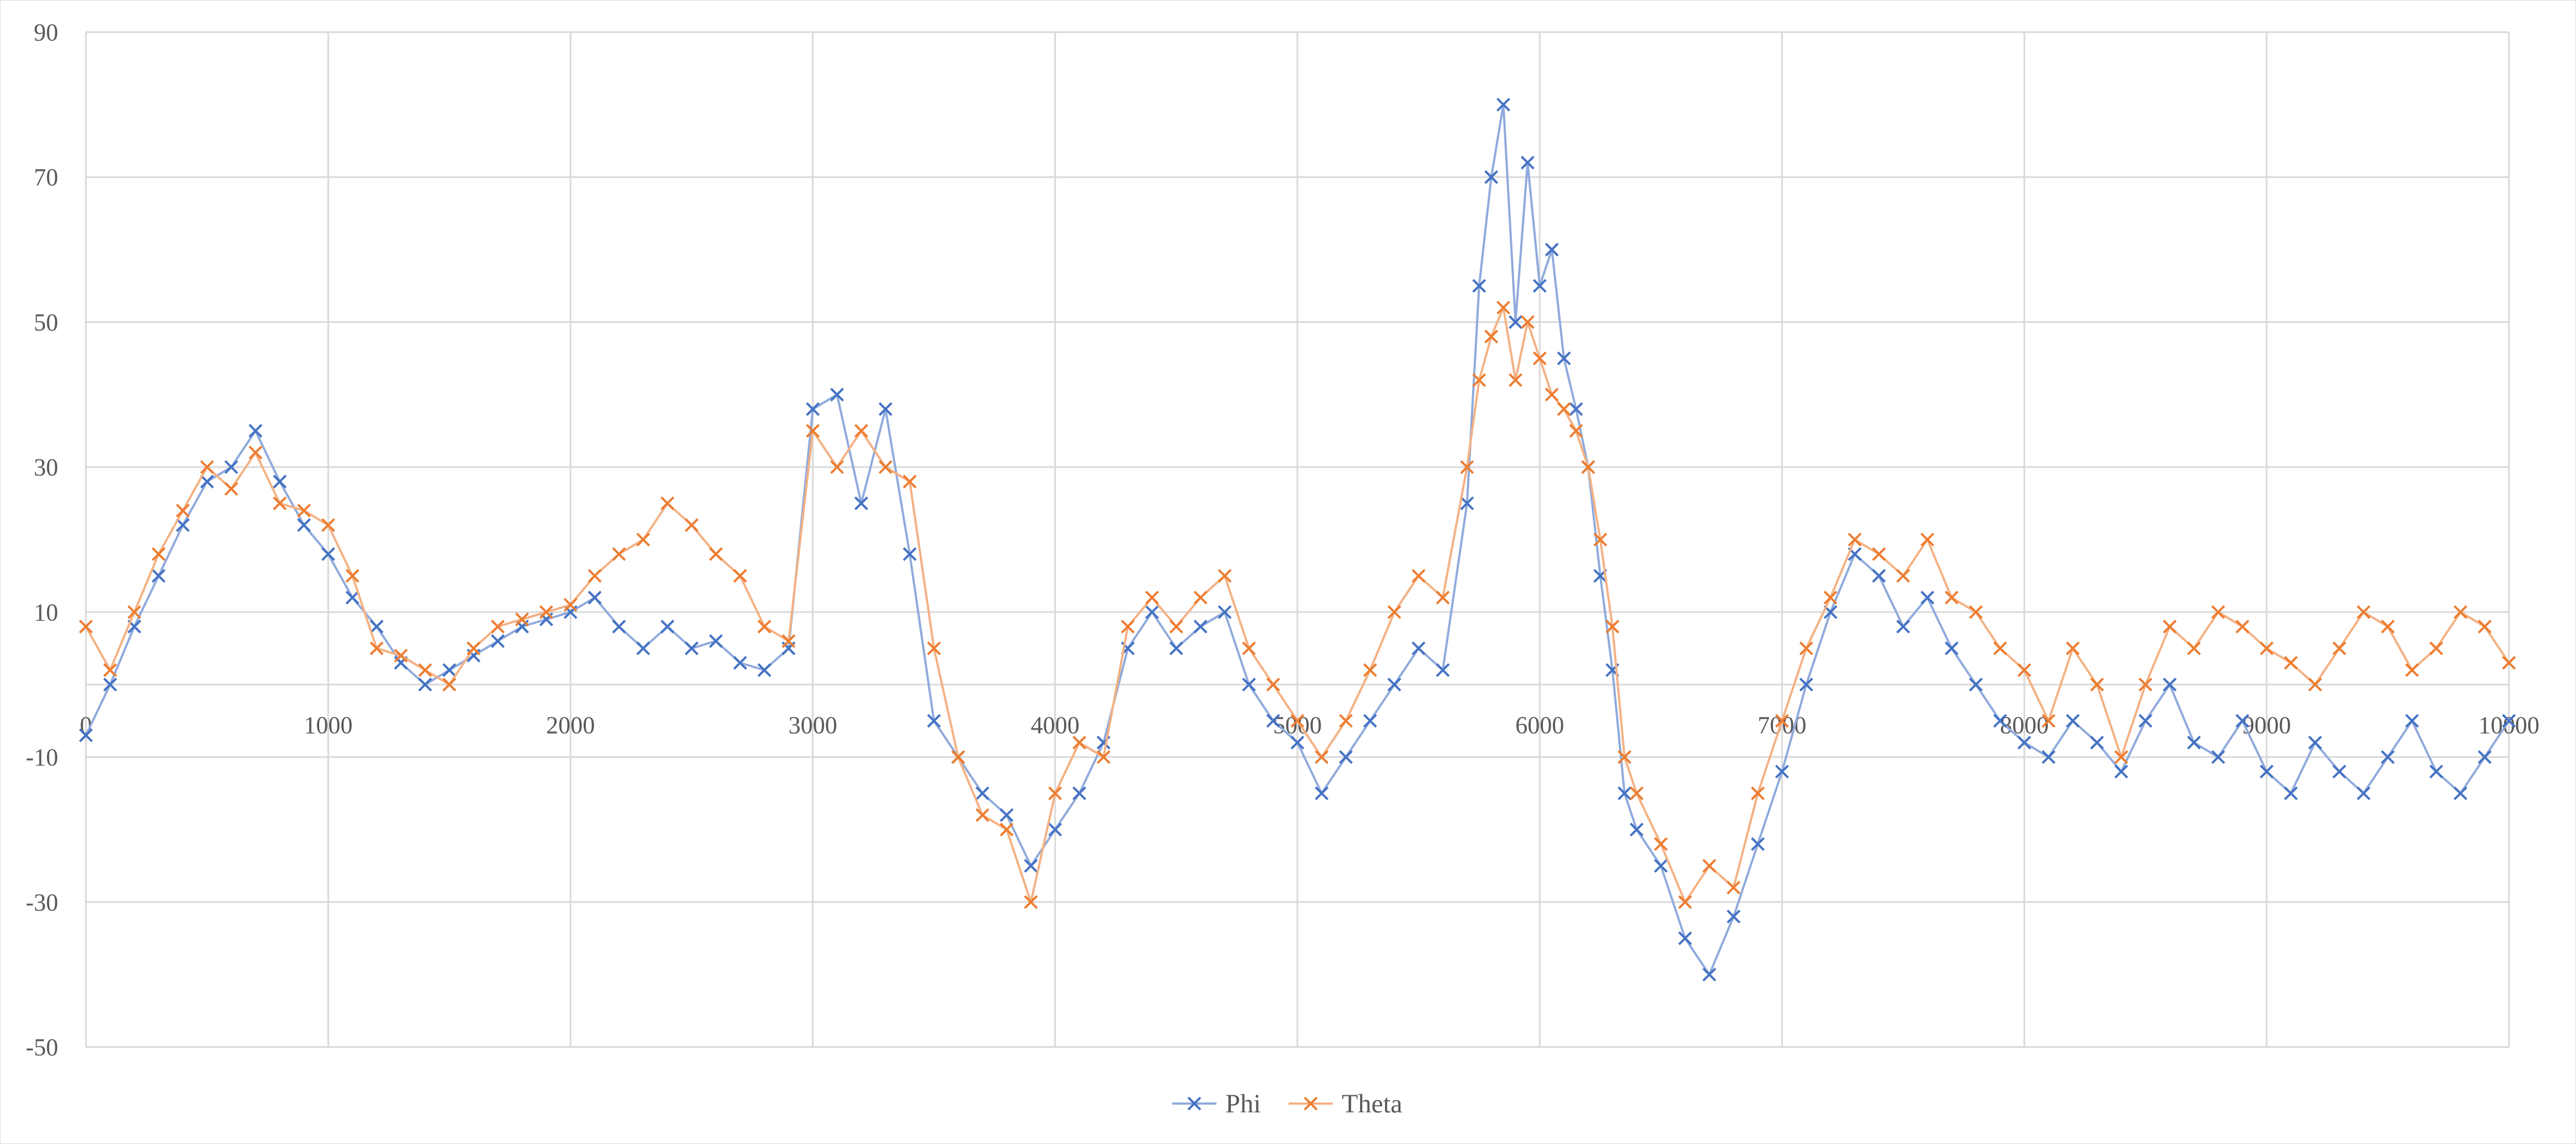 Image resolution: width=2576 pixels, height=1144 pixels. I want to click on y-tick-label: -10, so click(42, 758).